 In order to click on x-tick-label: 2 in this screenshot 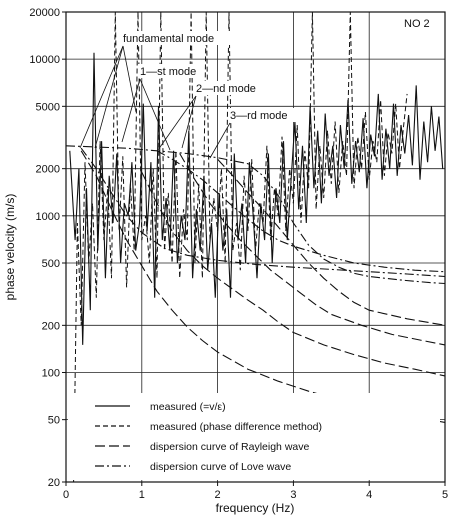, I will do `click(218, 495)`.